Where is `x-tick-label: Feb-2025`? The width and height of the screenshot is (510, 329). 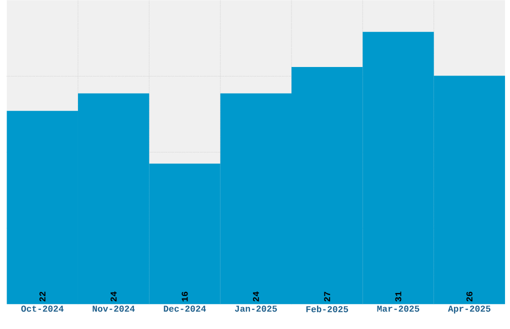
x-tick-label: Feb-2025 is located at coordinates (327, 309).